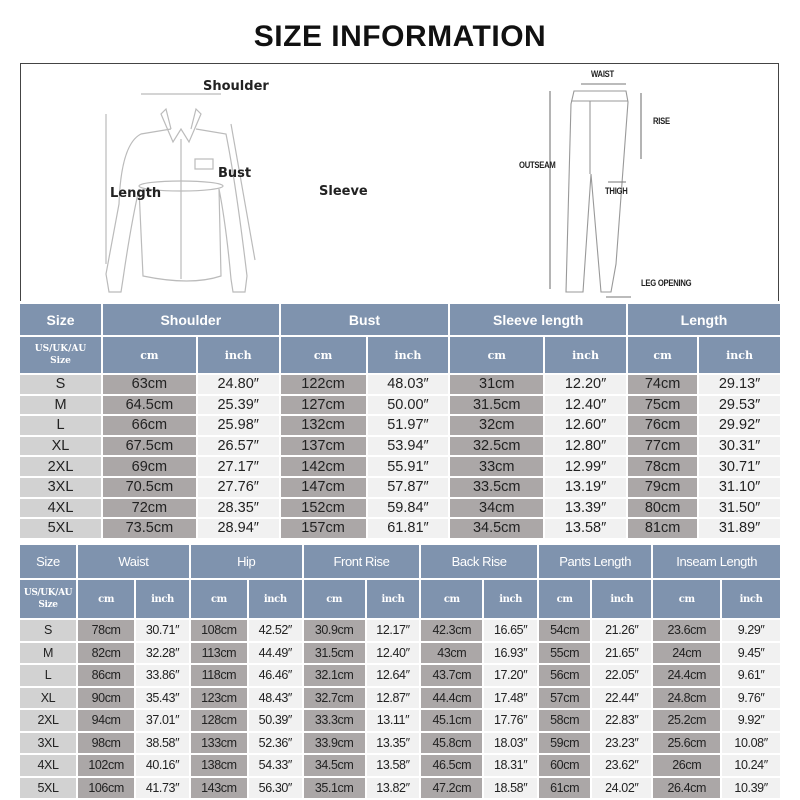 This screenshot has width=800, height=800. I want to click on inch-value-cell: 12.64″, so click(393, 675).